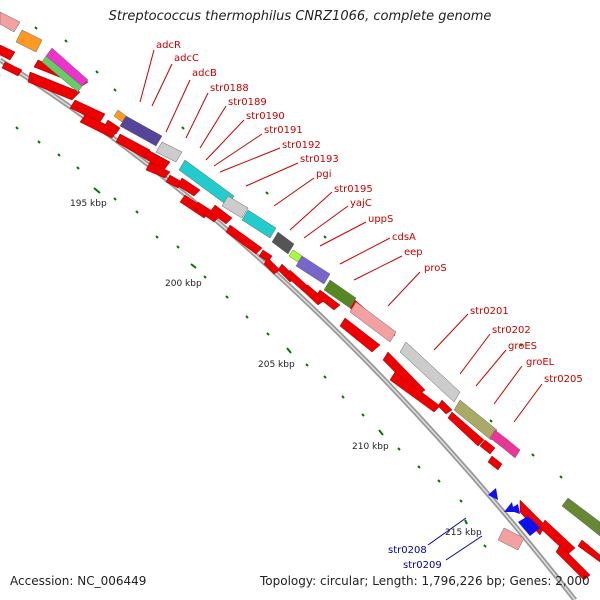  I want to click on gene-label: uppS, so click(380, 219).